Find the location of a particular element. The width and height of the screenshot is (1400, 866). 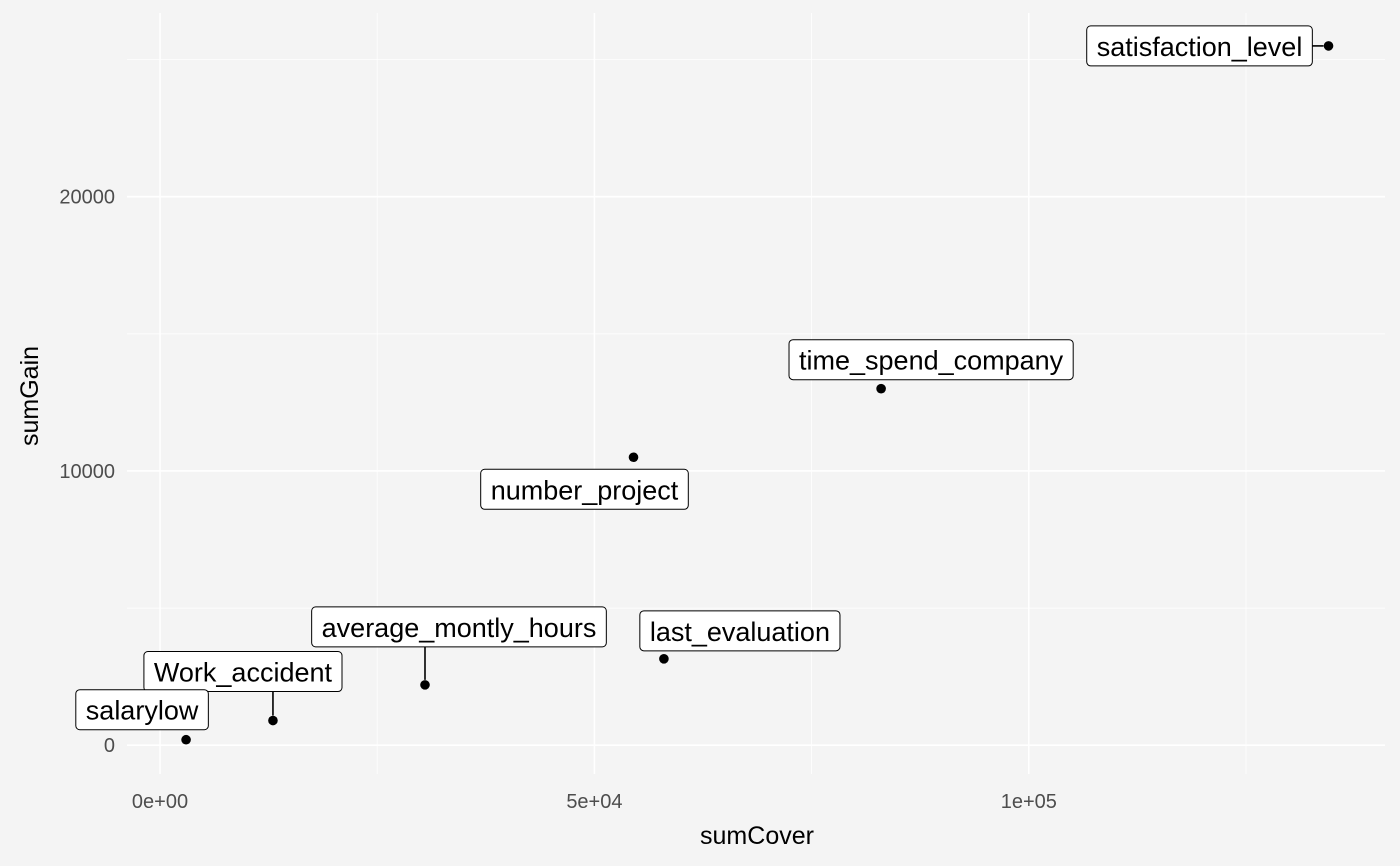

y-tick-label: 10000 is located at coordinates (87, 472).